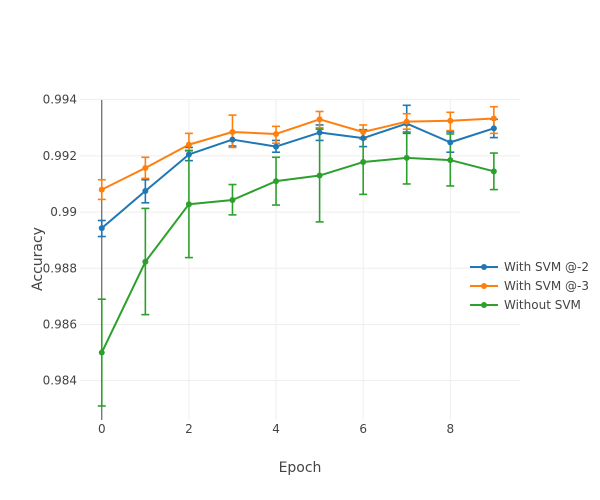 This screenshot has width=600, height=500. Describe the element at coordinates (60, 100) in the screenshot. I see `y-tick-label: 0.994` at that location.